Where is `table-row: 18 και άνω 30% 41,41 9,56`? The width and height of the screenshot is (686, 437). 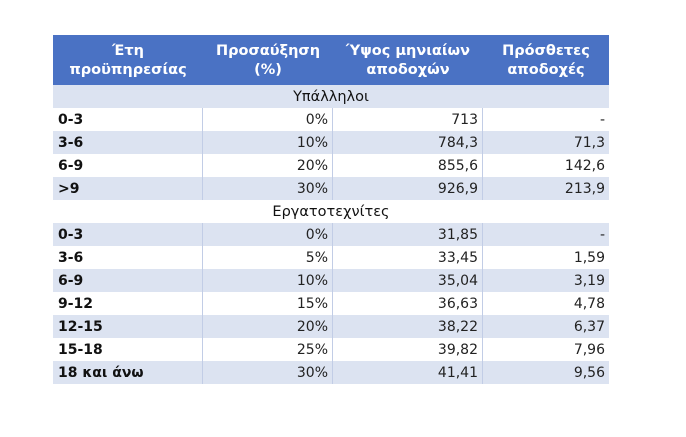
table-row: 18 και άνω 30% 41,41 9,56 is located at coordinates (331, 372).